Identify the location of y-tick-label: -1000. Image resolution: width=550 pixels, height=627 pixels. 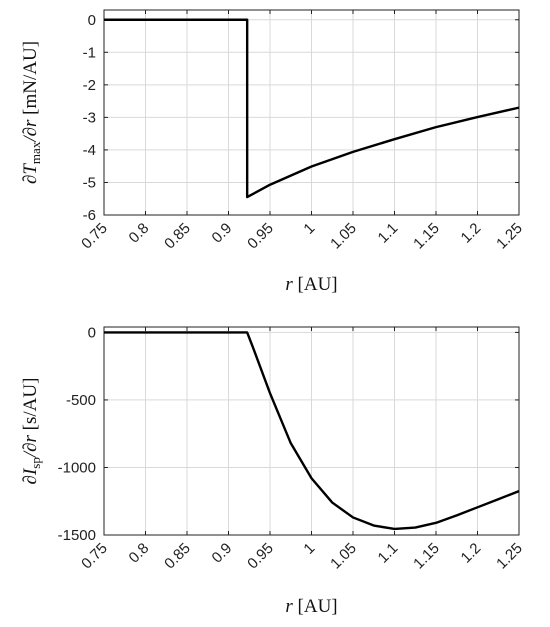
(77, 467).